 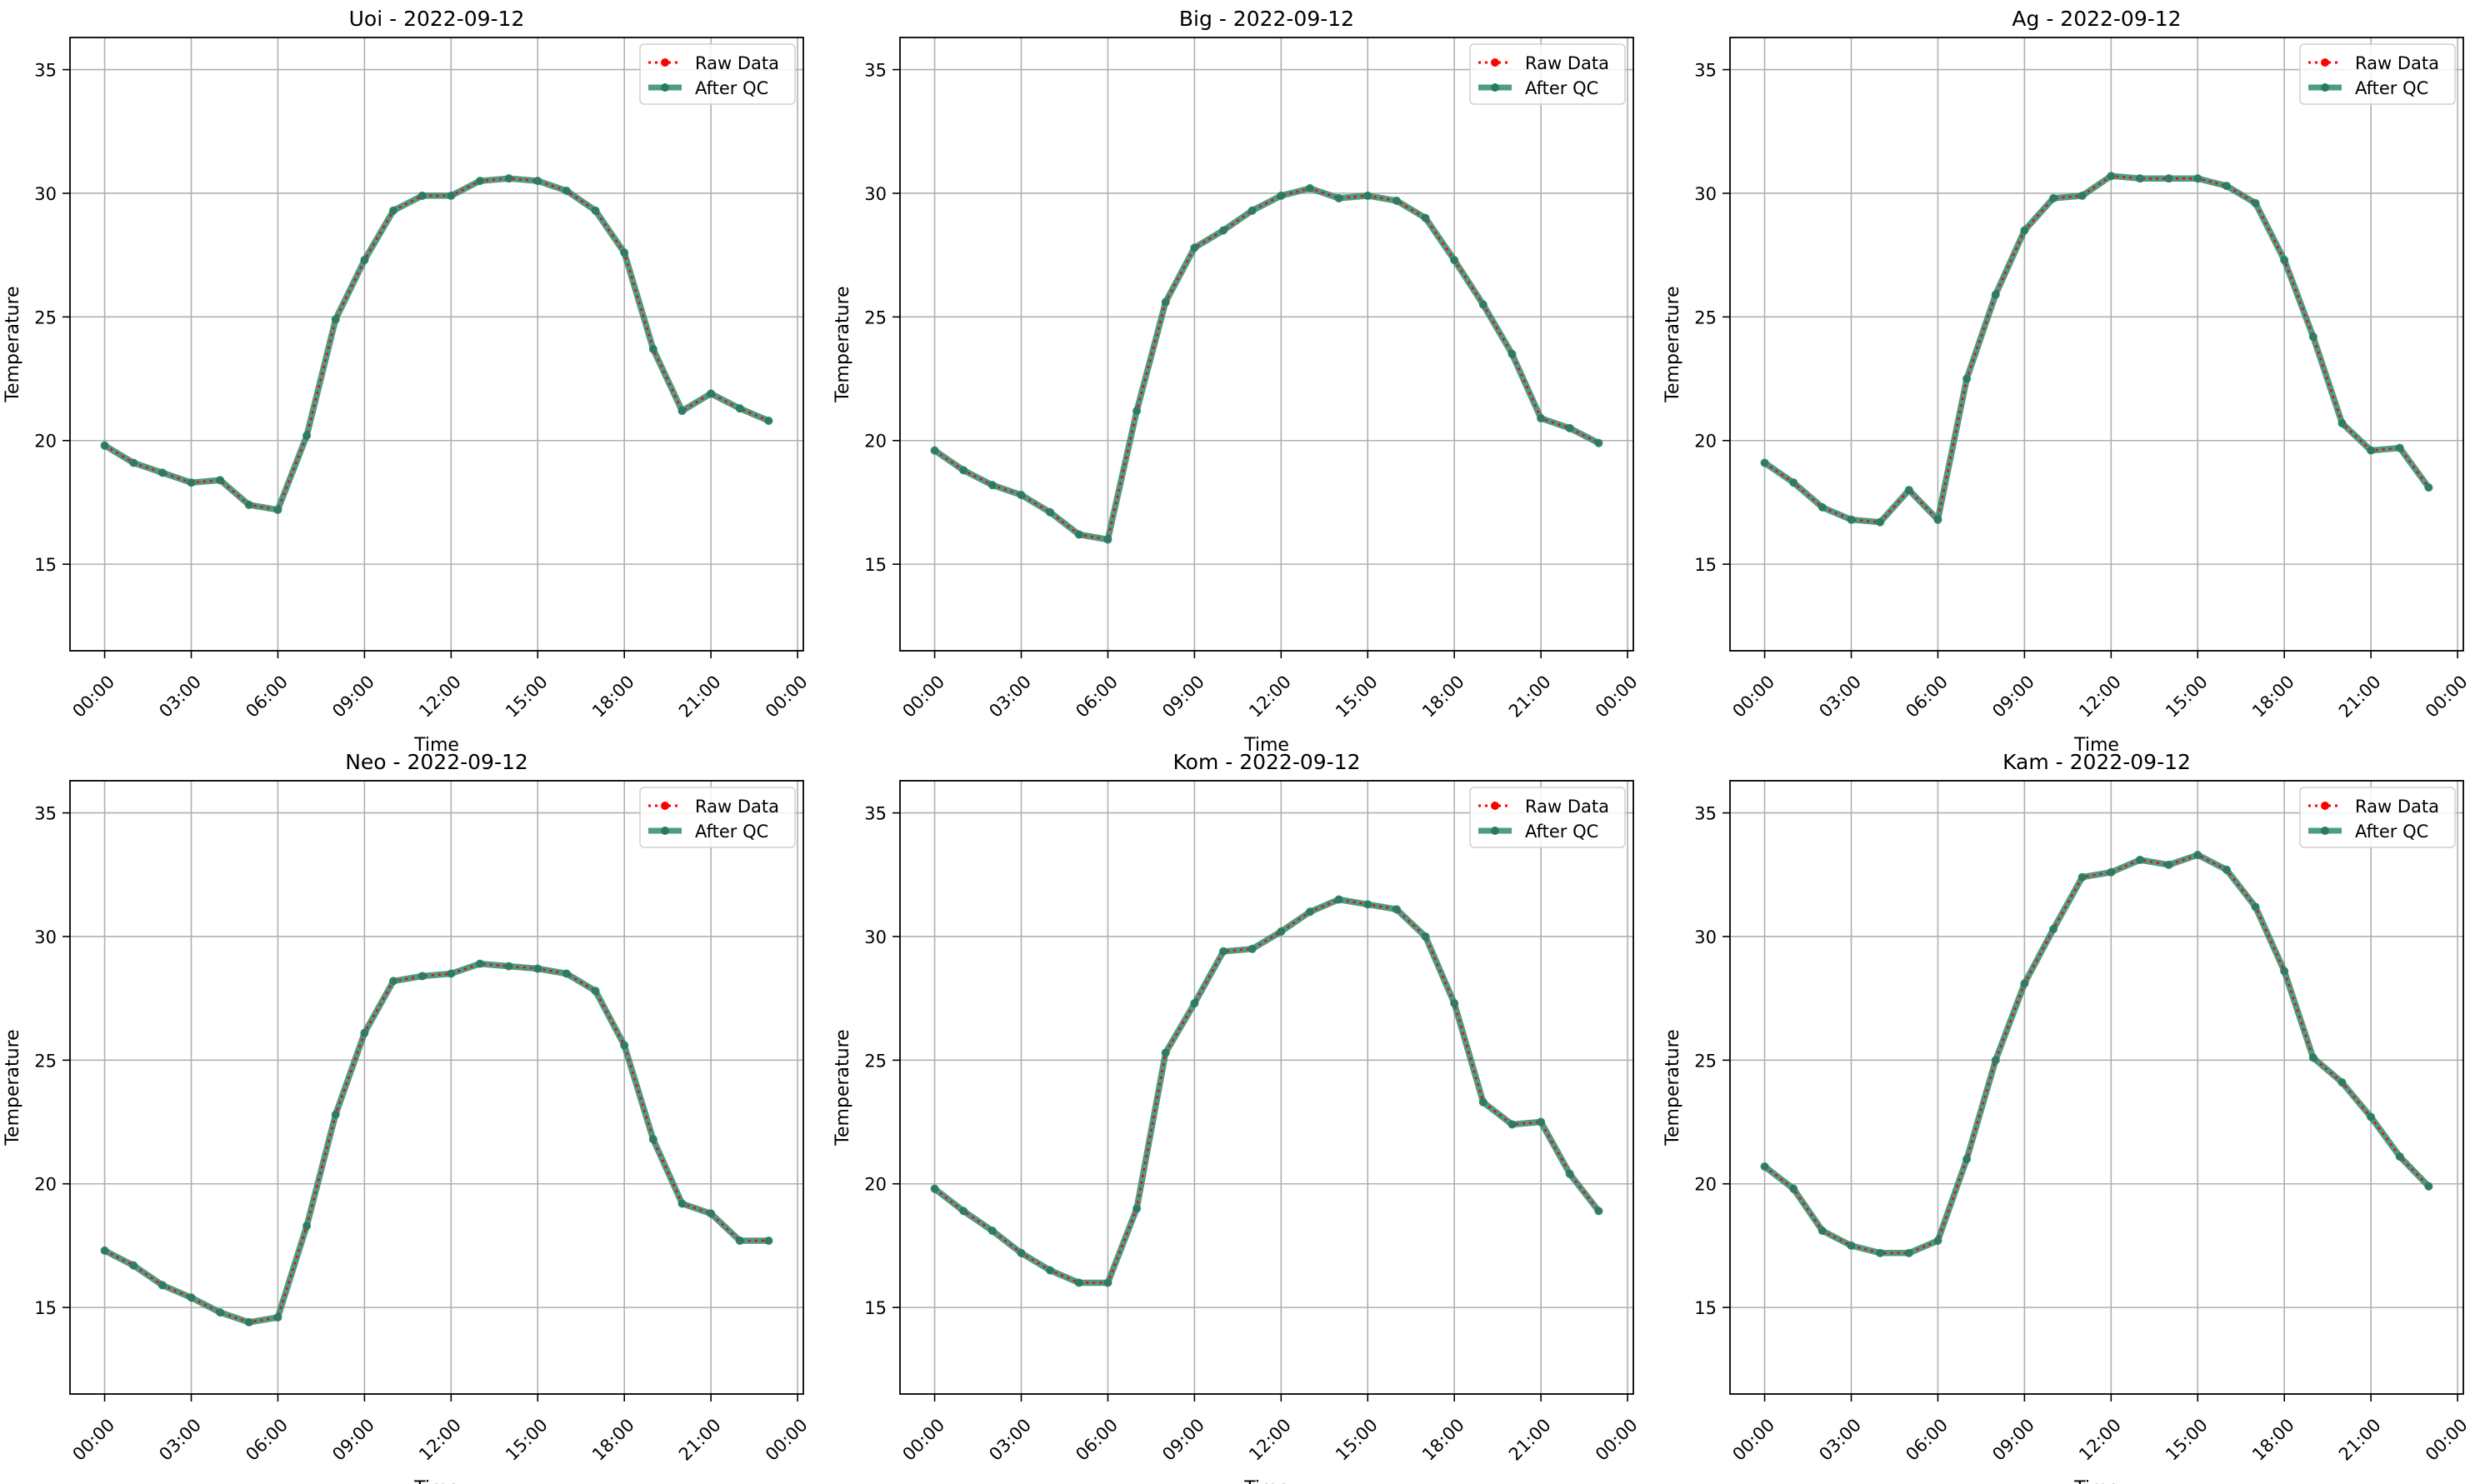 I want to click on chart-title: Uoi - 2022-09-12, so click(x=437, y=19).